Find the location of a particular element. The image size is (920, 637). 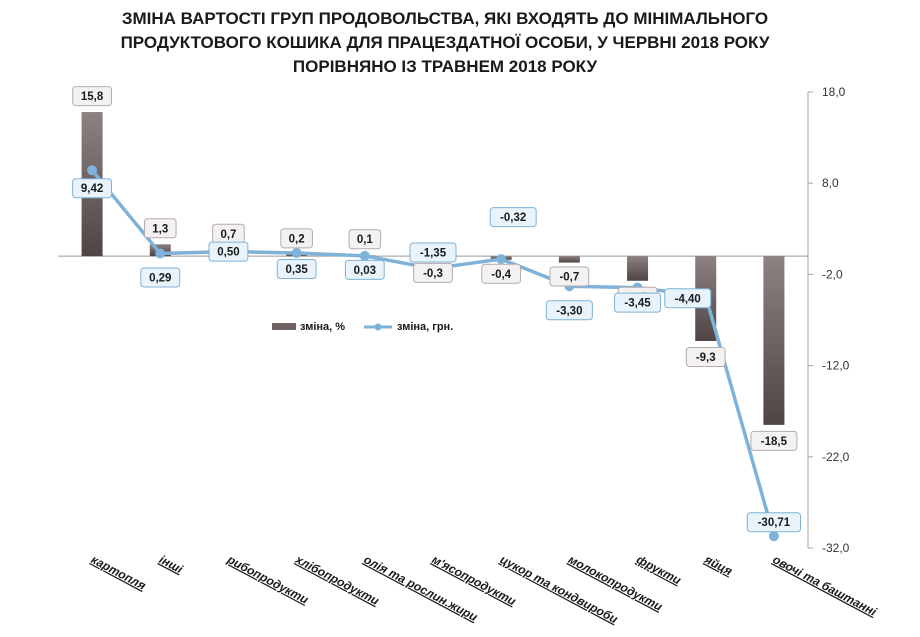

bar-label-м'ясопродукти: -0,3 is located at coordinates (433, 272).